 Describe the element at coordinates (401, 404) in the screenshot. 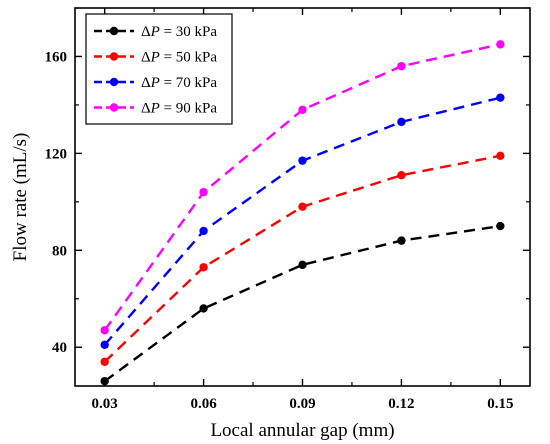

I see `x-tick-label: 0.12` at that location.